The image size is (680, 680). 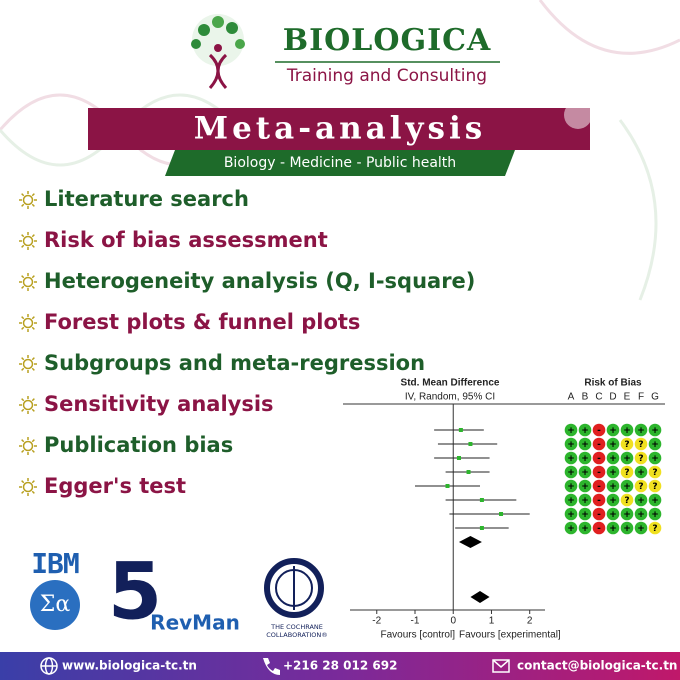 What do you see at coordinates (492, 621) in the screenshot?
I see `x-tick-label: 1` at bounding box center [492, 621].